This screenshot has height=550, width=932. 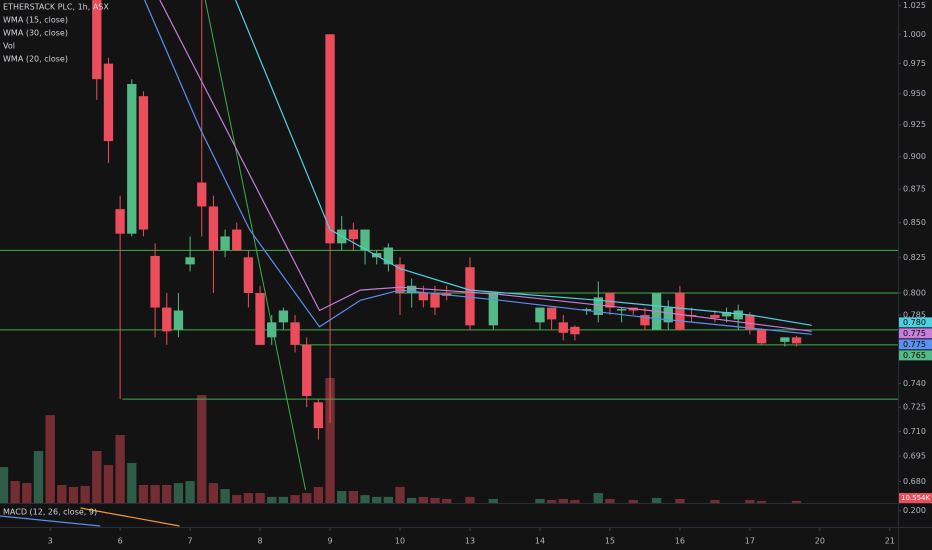 What do you see at coordinates (750, 541) in the screenshot?
I see `x-tick-label: 17` at bounding box center [750, 541].